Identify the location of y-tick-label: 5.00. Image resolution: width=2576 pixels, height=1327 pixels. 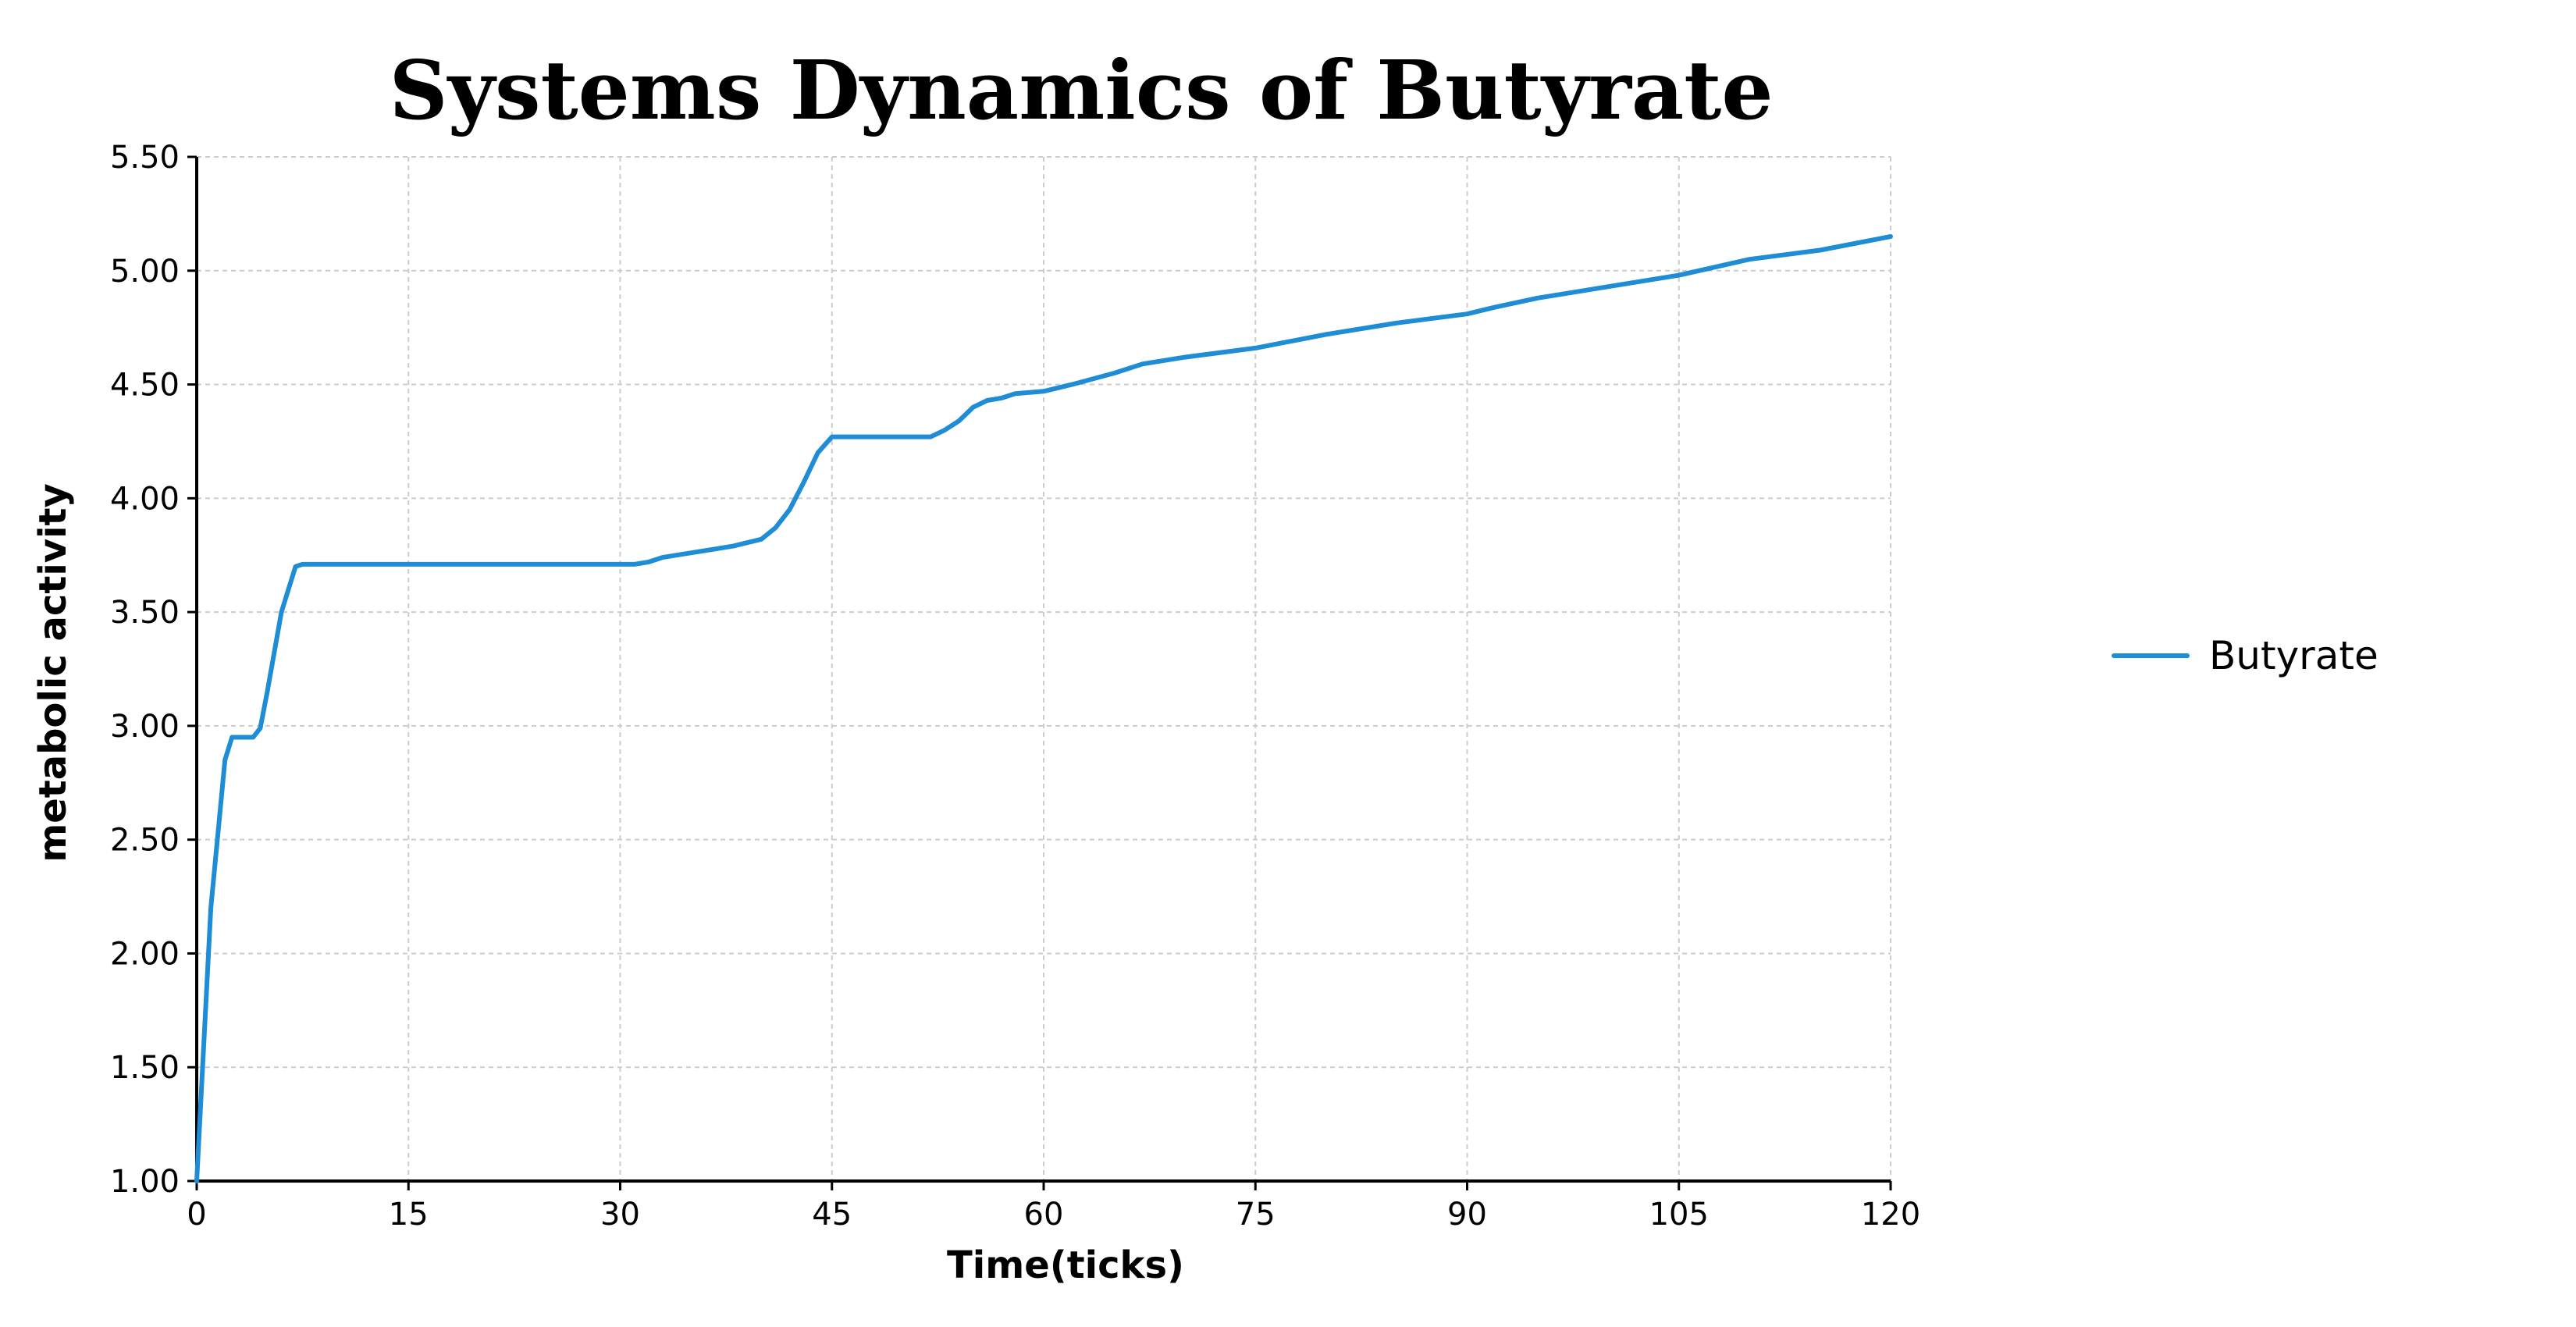
(145, 272).